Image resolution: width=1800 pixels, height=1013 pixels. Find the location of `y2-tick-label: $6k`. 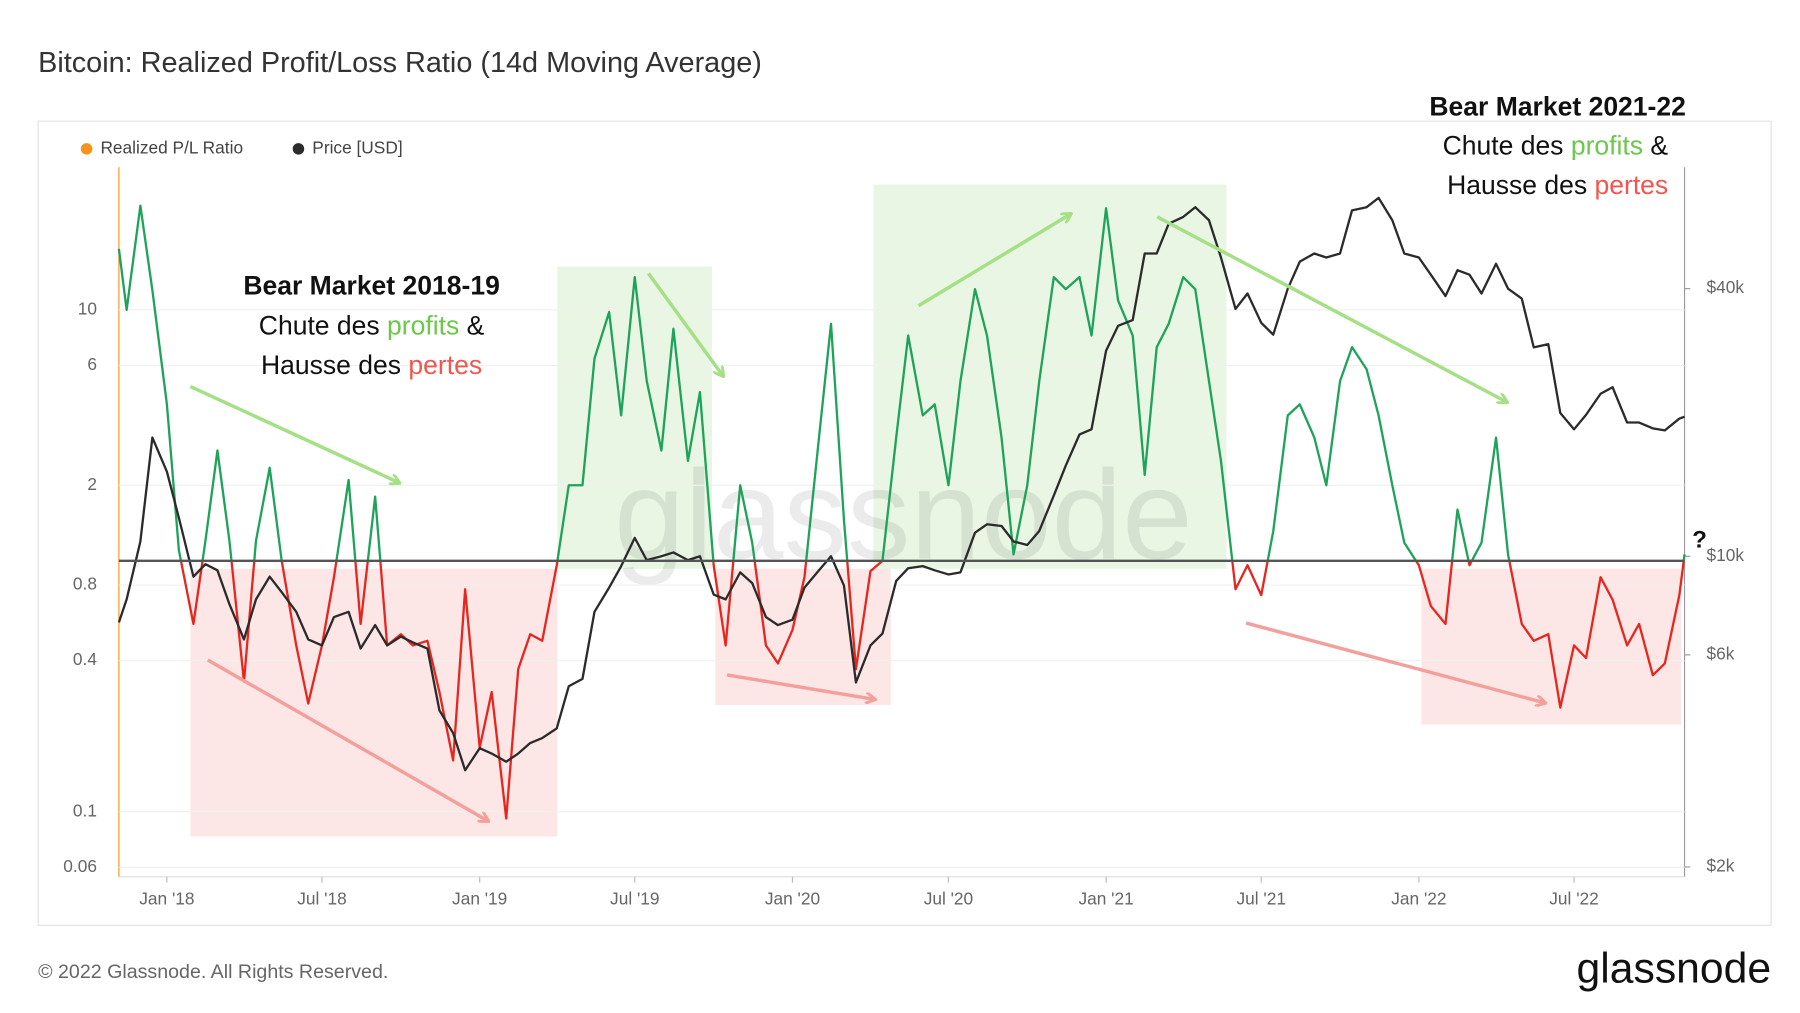

y2-tick-label: $6k is located at coordinates (1720, 653).